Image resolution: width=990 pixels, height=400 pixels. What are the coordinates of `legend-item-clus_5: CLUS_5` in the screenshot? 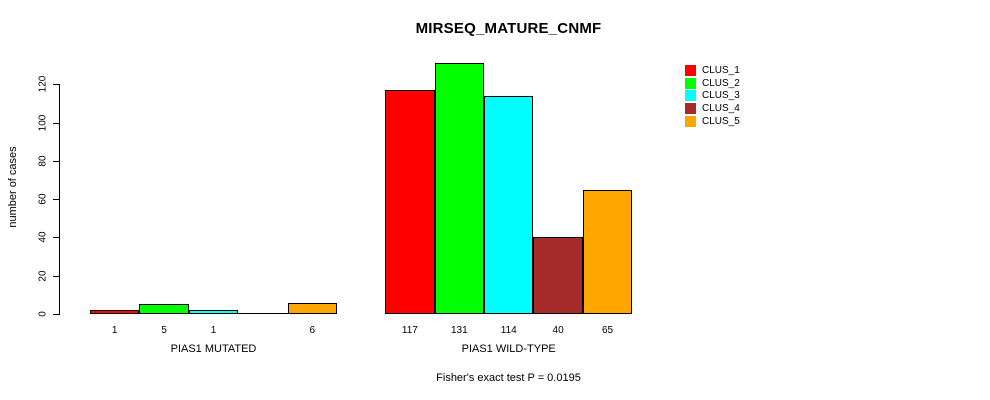 It's located at (712, 121).